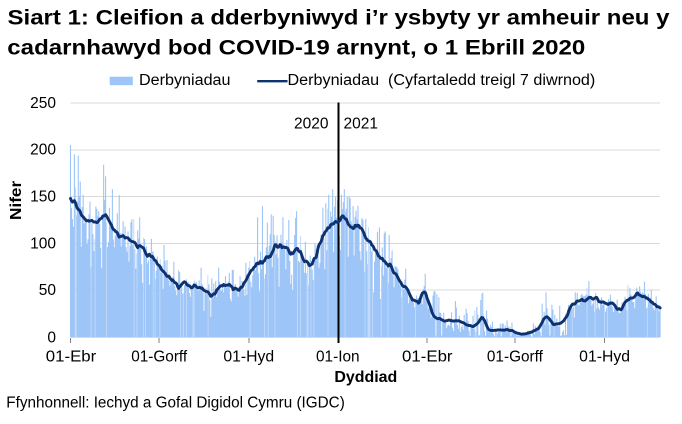  I want to click on svg-text: 100, so click(43, 243).